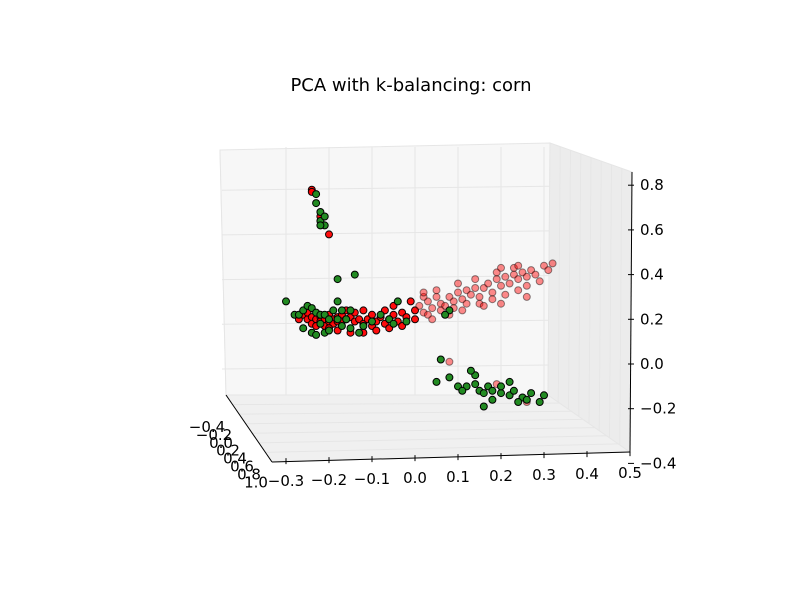 Image resolution: width=800 pixels, height=600 pixels. What do you see at coordinates (419, 298) in the screenshot?
I see `scatter-points` at bounding box center [419, 298].